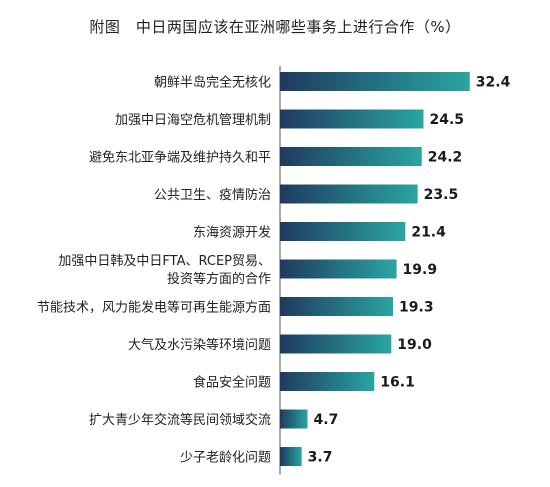  Describe the element at coordinates (416, 308) in the screenshot. I see `data-label: 19.3` at that location.